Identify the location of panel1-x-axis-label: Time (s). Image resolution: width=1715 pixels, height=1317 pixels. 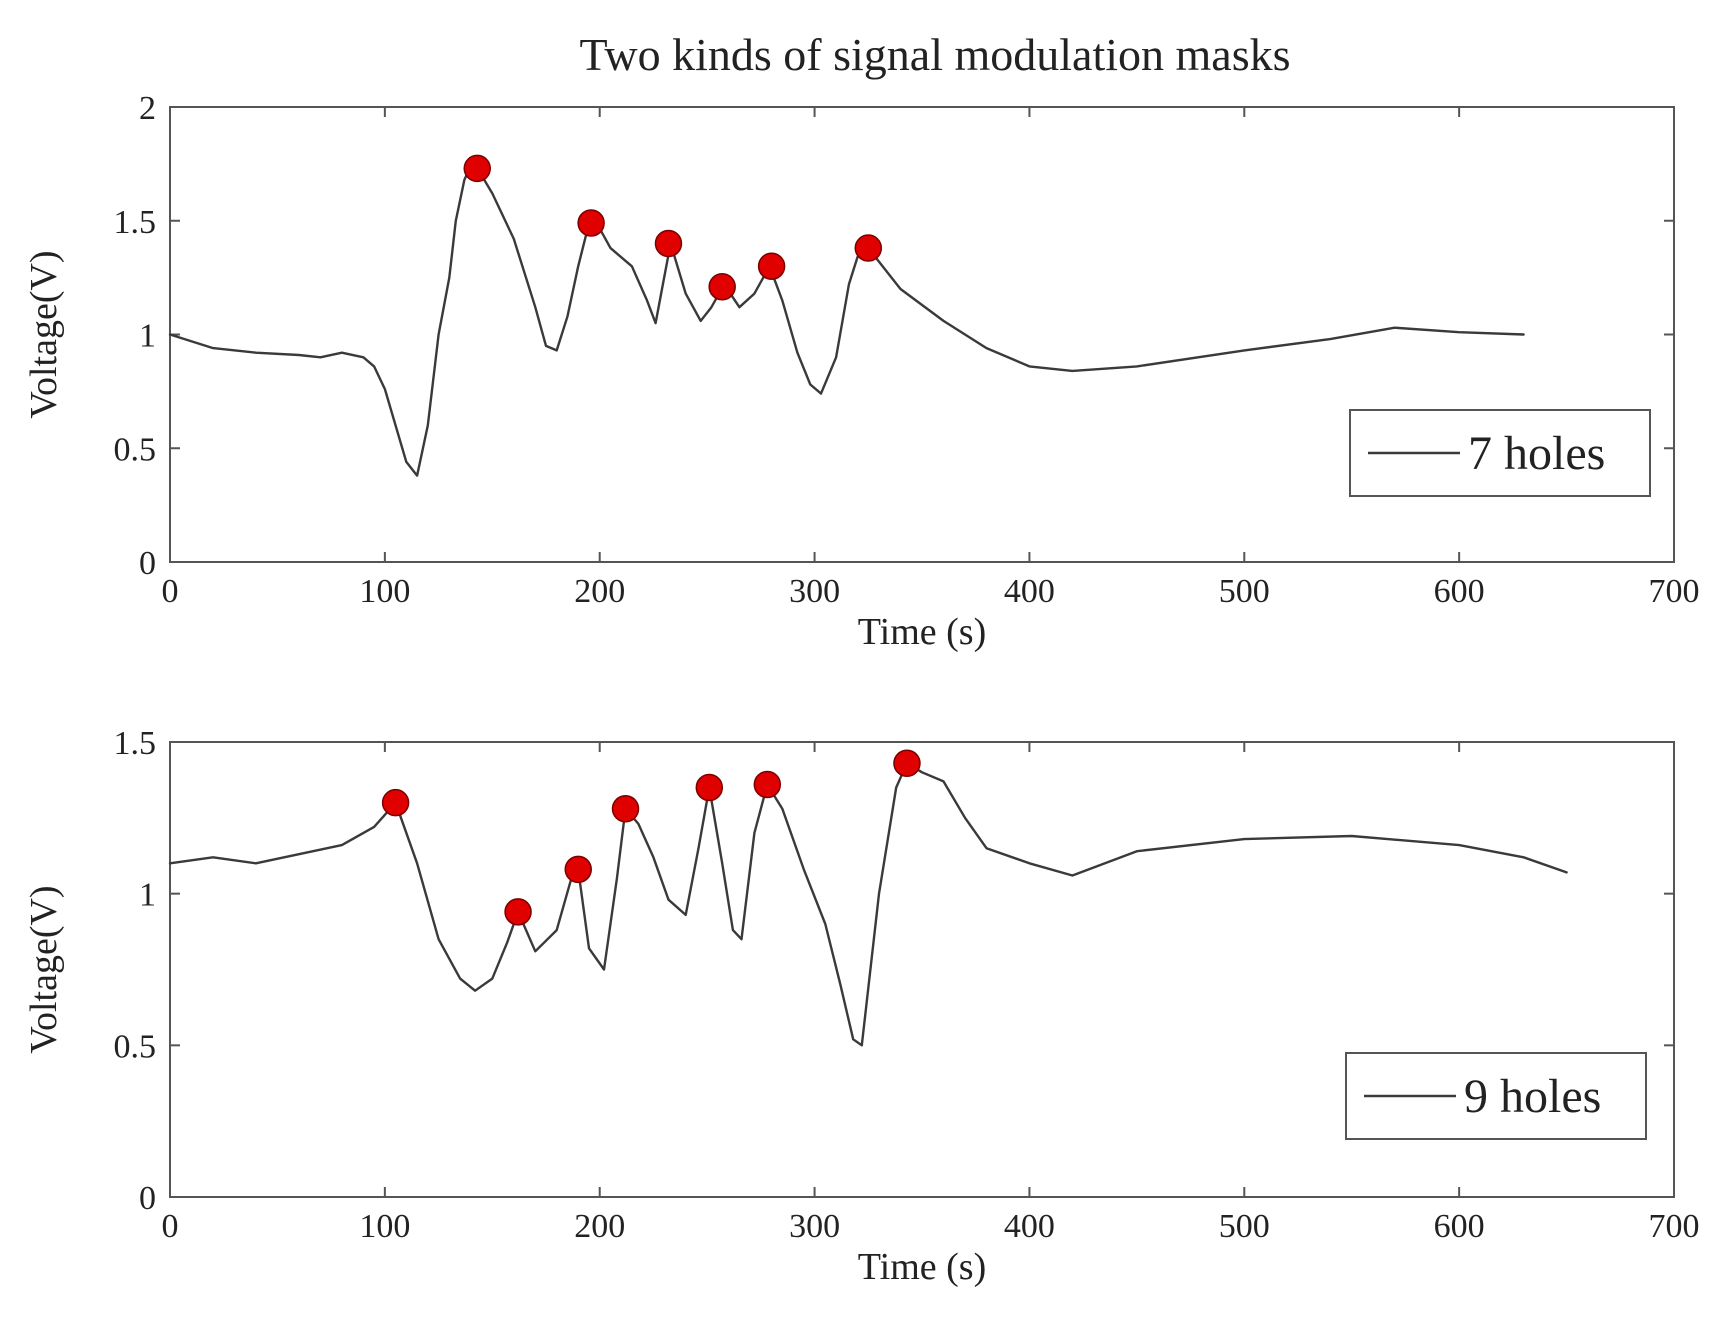
(922, 632).